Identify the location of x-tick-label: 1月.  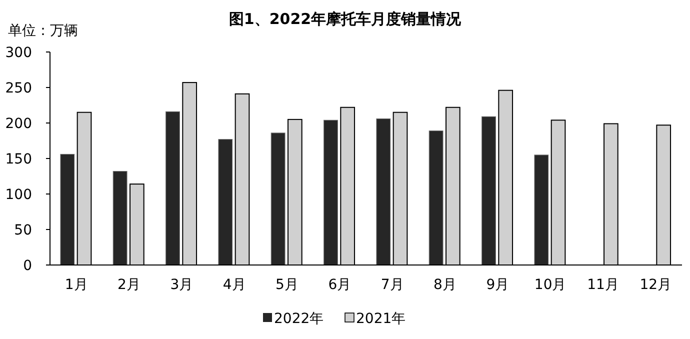
(76, 285).